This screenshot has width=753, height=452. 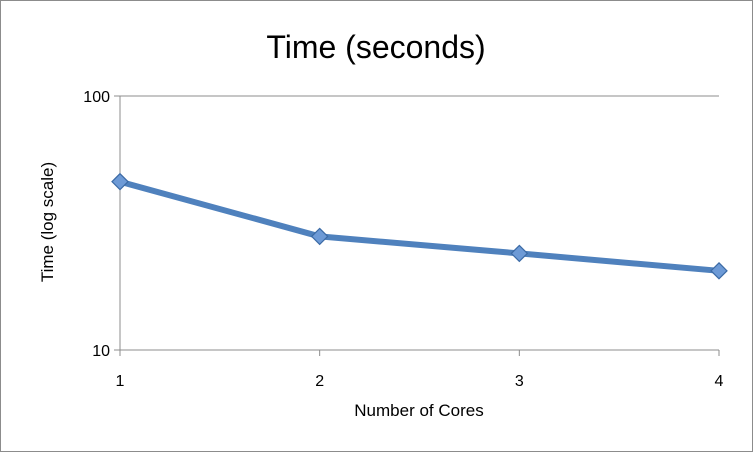 What do you see at coordinates (519, 381) in the screenshot?
I see `x-tick-label: 3` at bounding box center [519, 381].